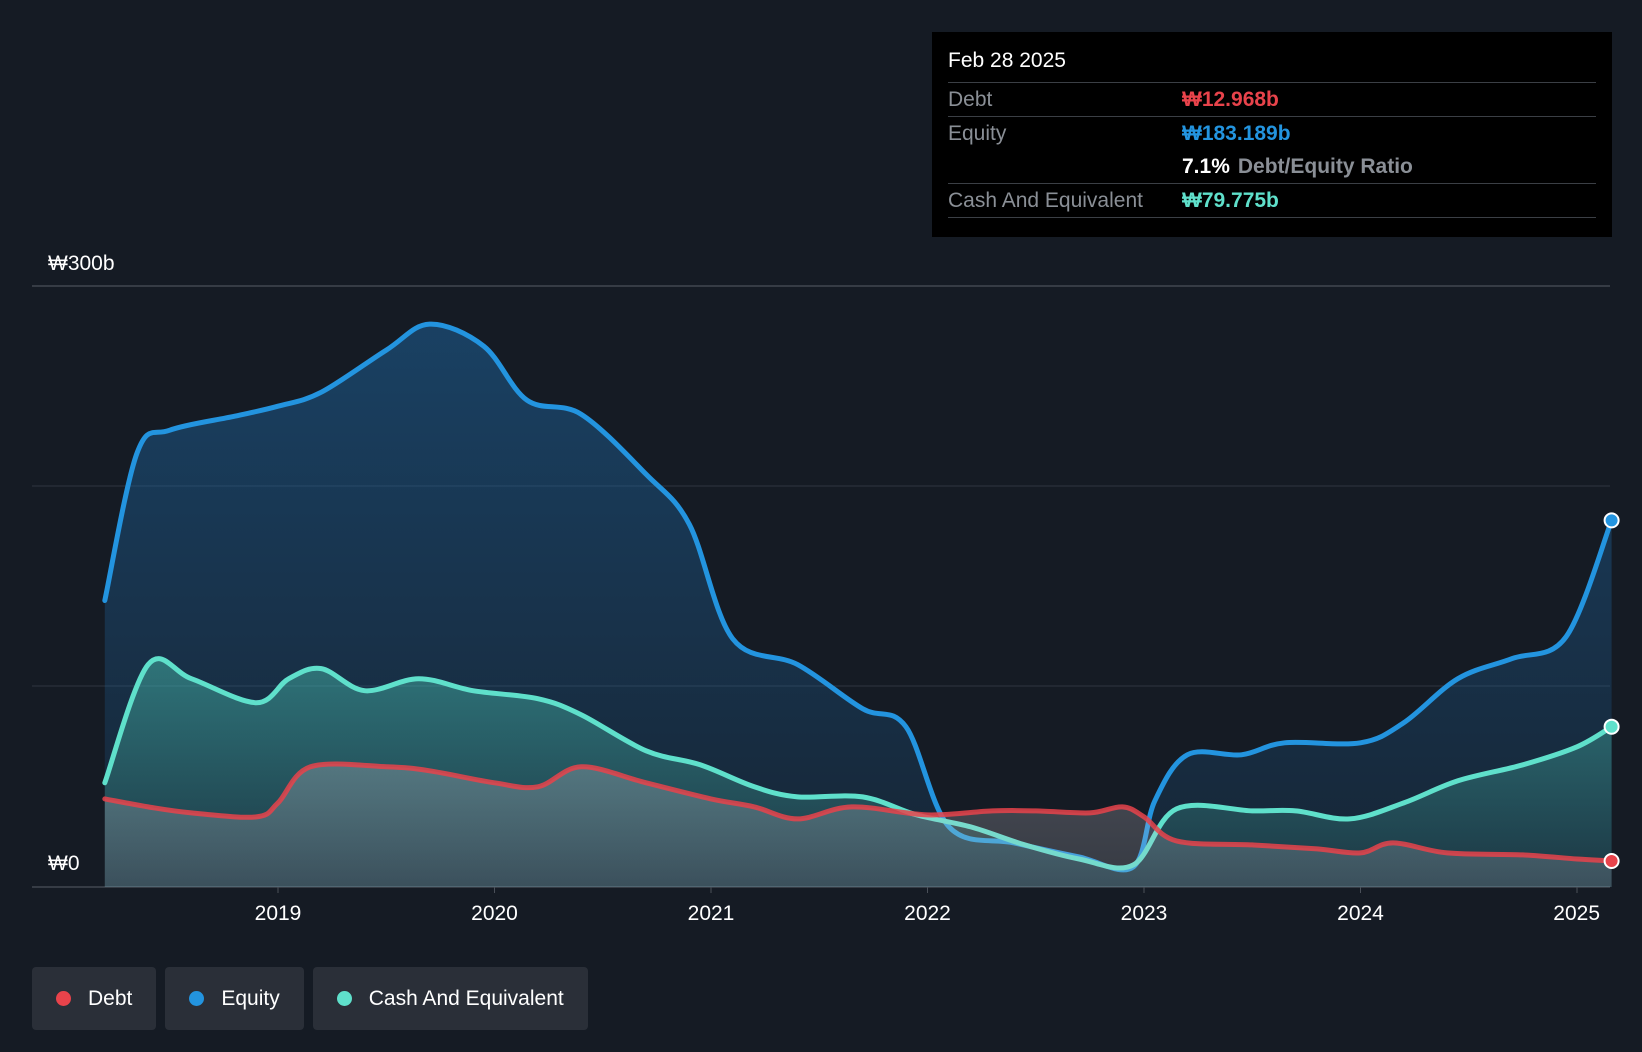  Describe the element at coordinates (1230, 200) in the screenshot. I see `tooltip-cash-value: ₩79.775b` at that location.